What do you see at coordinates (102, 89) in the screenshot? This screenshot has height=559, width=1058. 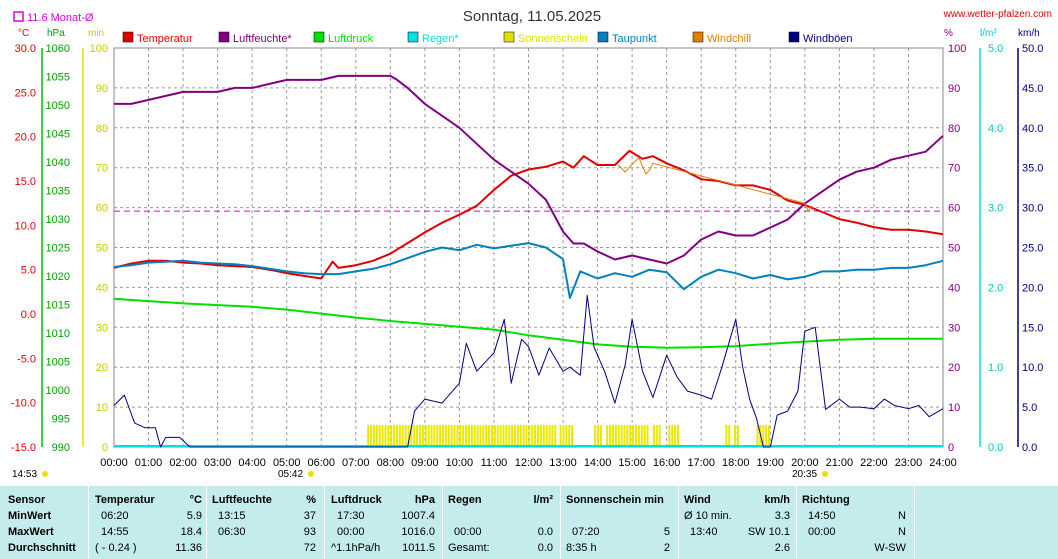 I see `sunshine-axis-tick: 90` at bounding box center [102, 89].